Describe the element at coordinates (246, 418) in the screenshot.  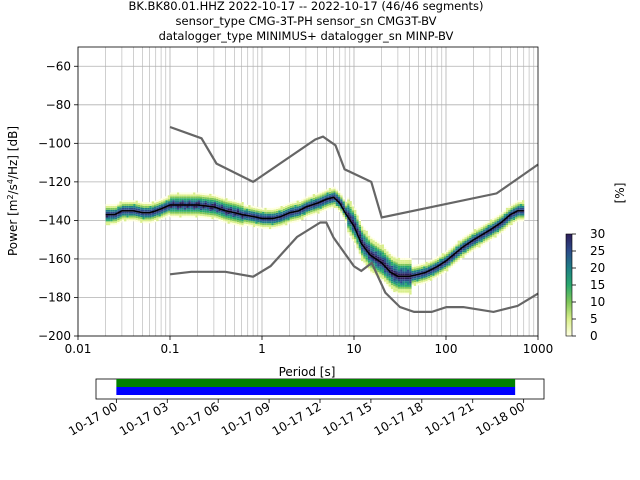
I see `timeline-tick-label: 10-17 09` at that location.